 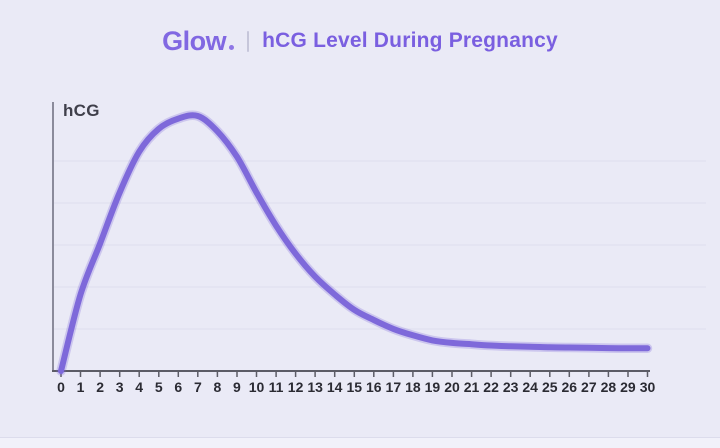 I want to click on bottom-strip, so click(x=360, y=442).